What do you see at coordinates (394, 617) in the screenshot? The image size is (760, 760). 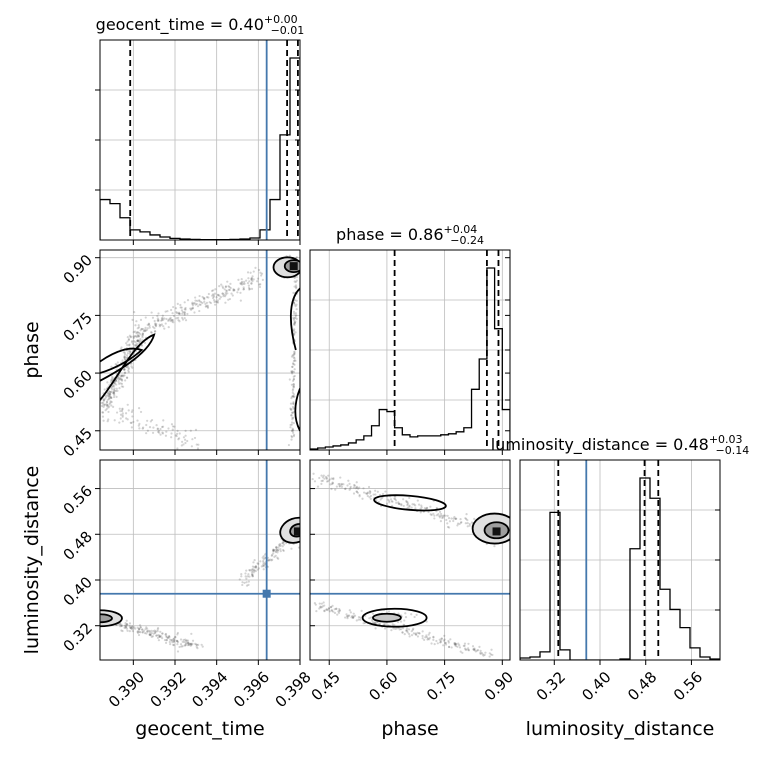 I see `contour` at bounding box center [394, 617].